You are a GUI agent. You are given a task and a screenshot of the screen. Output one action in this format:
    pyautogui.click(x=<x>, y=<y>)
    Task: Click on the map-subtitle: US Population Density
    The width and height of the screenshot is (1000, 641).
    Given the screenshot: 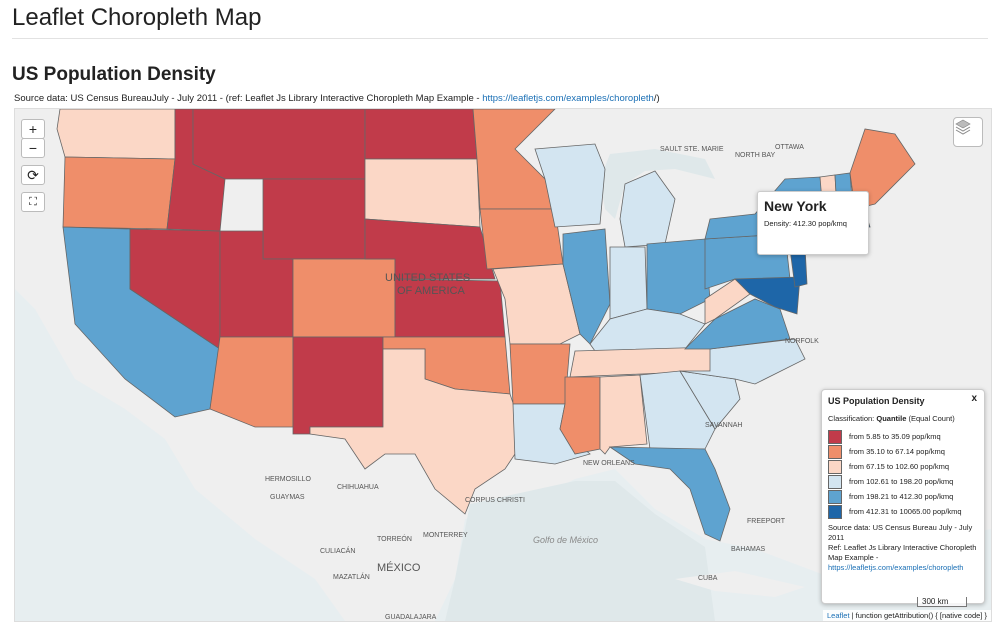 What is the action you would take?
    pyautogui.click(x=114, y=74)
    